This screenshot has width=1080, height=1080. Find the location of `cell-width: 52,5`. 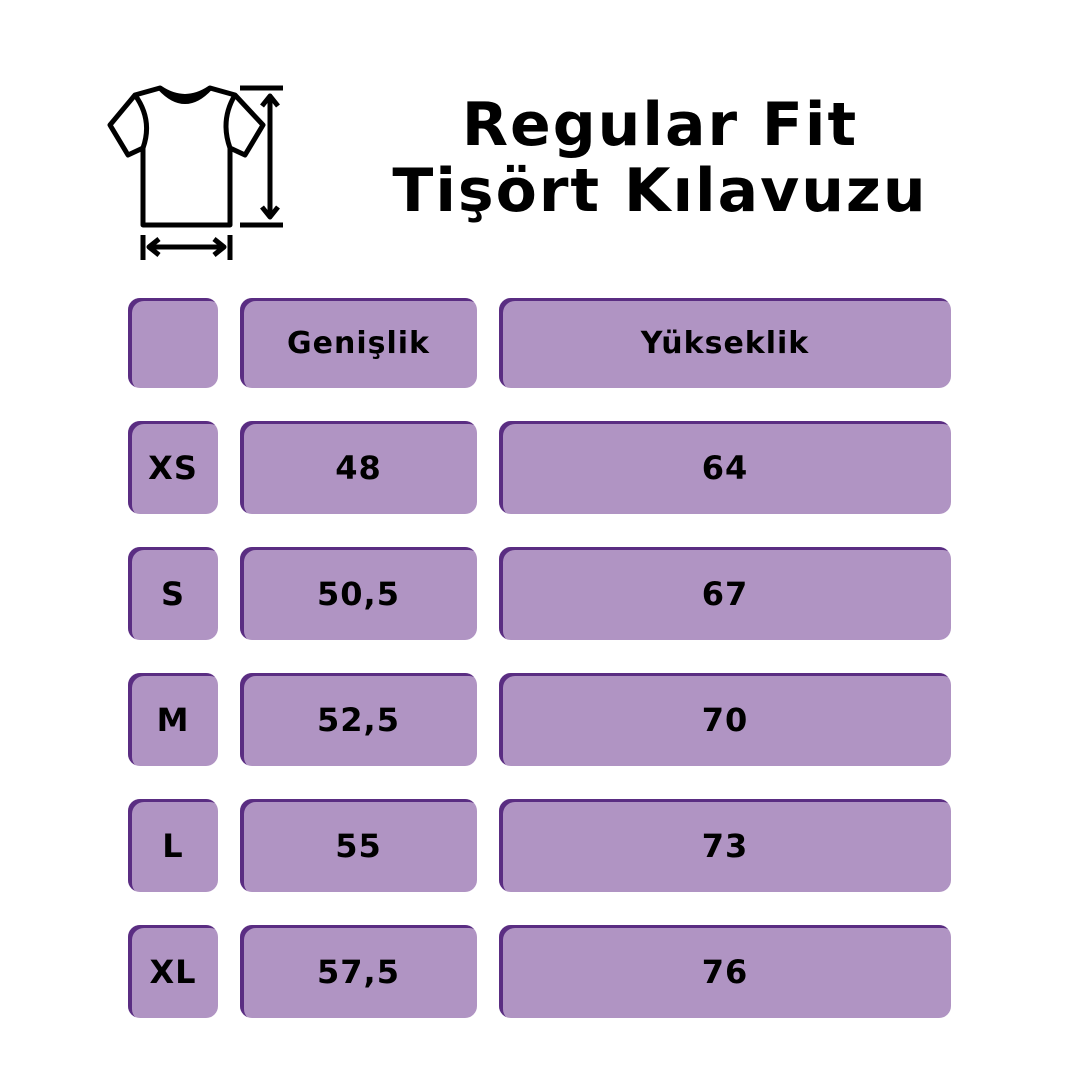

cell-width: 52,5 is located at coordinates (358, 719).